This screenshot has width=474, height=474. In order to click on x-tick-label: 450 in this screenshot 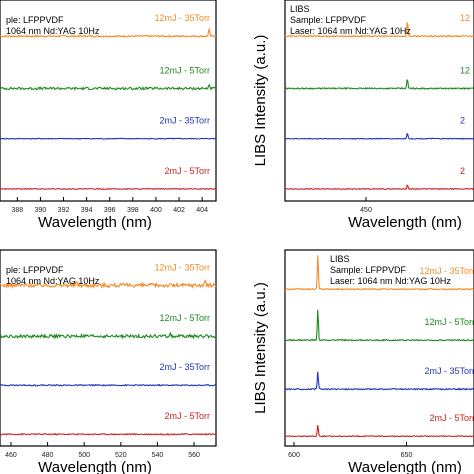, I will do `click(366, 210)`.